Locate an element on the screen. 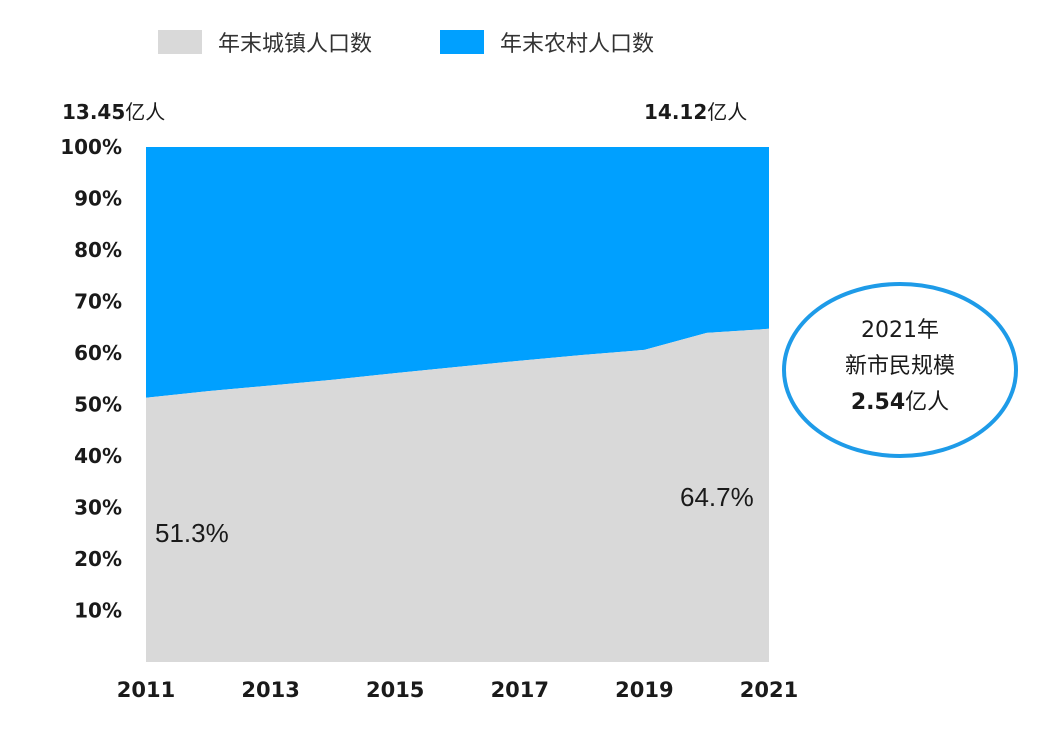  x-tick-label: 2021 is located at coordinates (769, 690).